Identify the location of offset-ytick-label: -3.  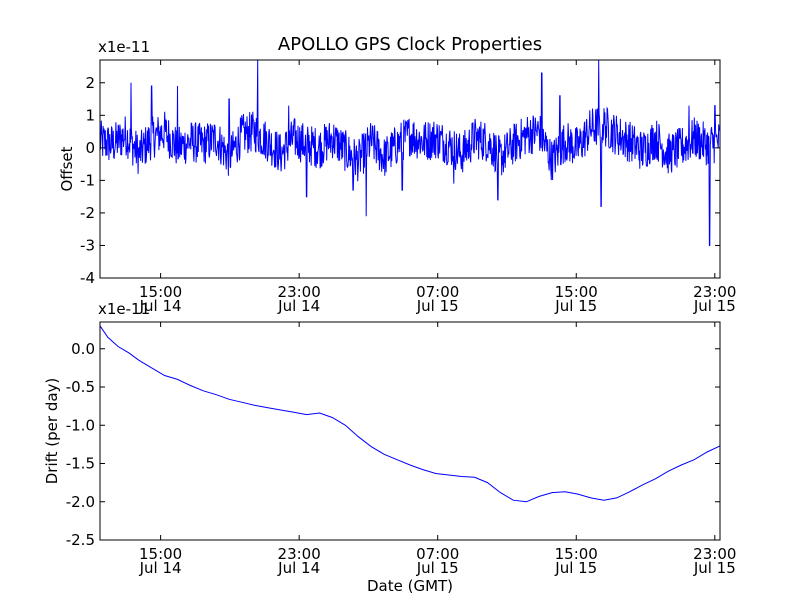
(87, 245).